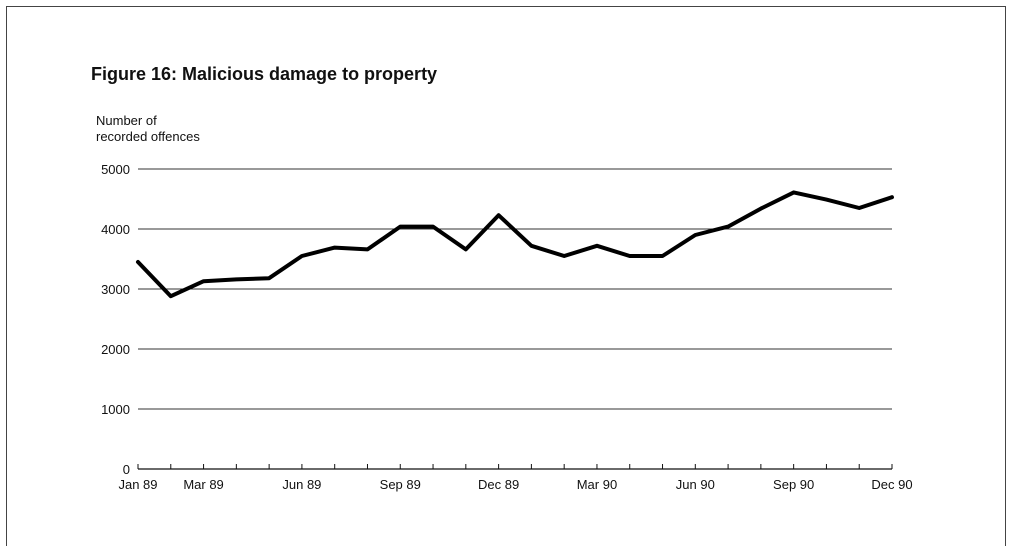 Image resolution: width=1014 pixels, height=547 pixels. I want to click on x-tick-label: Dec 90, so click(891, 484).